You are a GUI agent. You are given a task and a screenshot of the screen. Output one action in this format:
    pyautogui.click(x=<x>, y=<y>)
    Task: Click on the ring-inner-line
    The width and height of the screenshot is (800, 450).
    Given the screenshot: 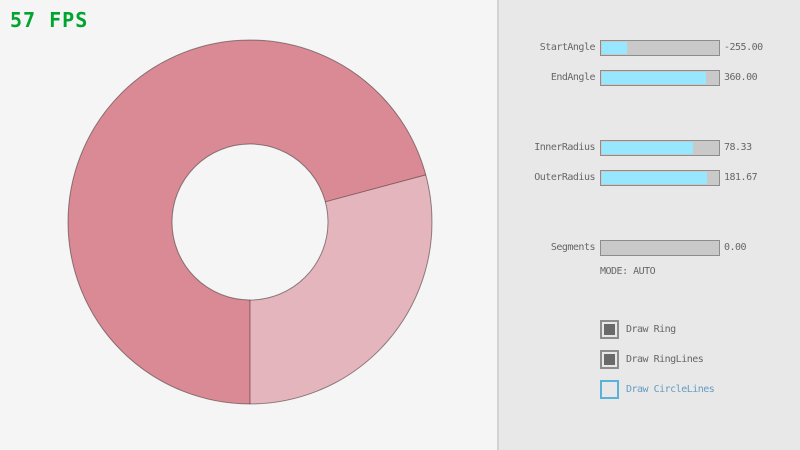 What is the action you would take?
    pyautogui.click(x=250, y=222)
    